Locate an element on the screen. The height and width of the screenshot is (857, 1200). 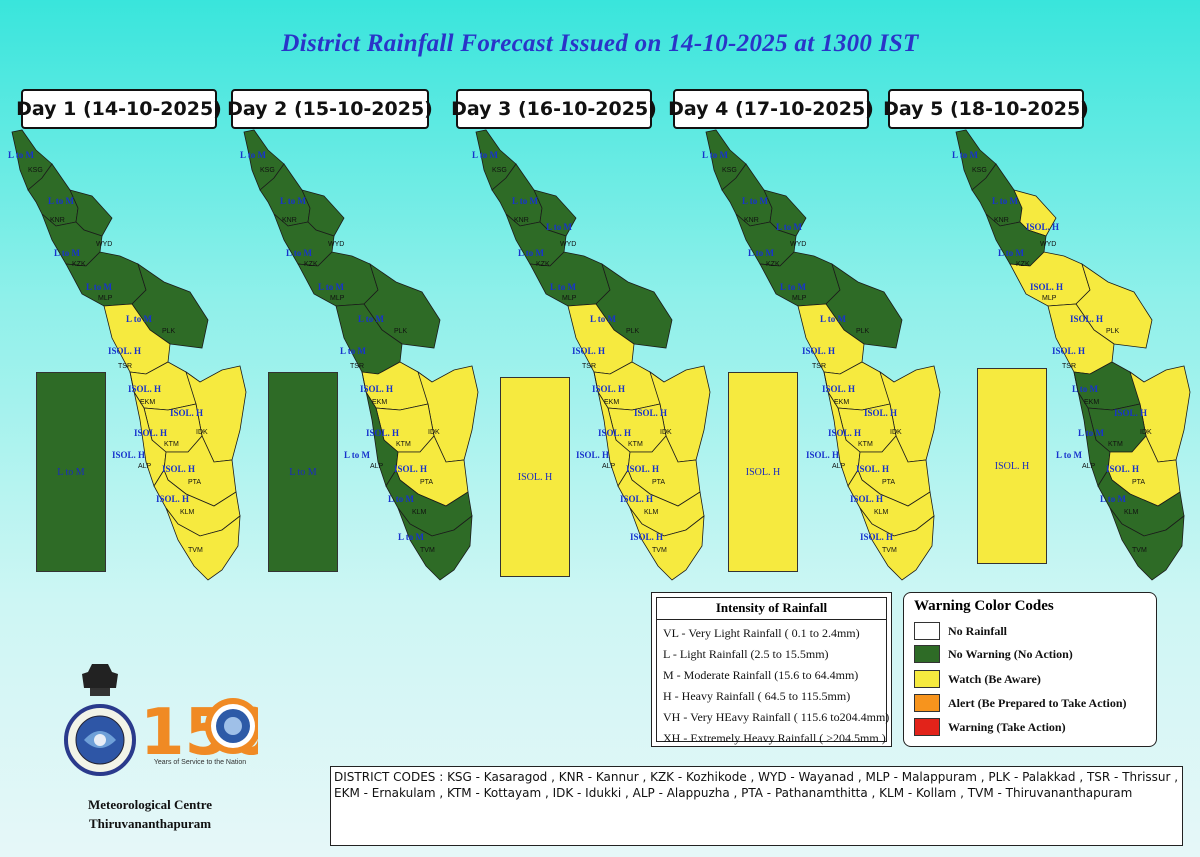
warning-legend-item: Alert (Be Prepared to Take Action) is located at coordinates (1020, 703).